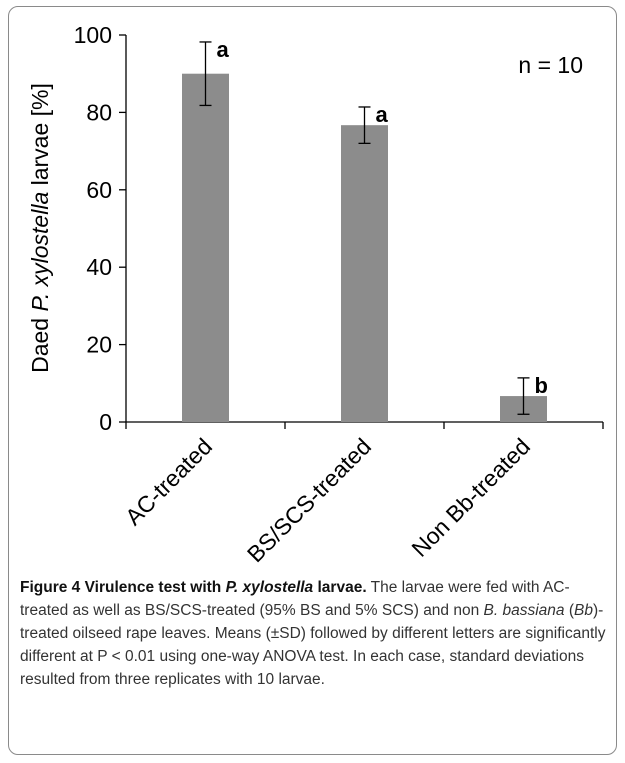 The image size is (625, 763). Describe the element at coordinates (550, 65) in the screenshot. I see `sample-size-annotation: n = 10` at that location.